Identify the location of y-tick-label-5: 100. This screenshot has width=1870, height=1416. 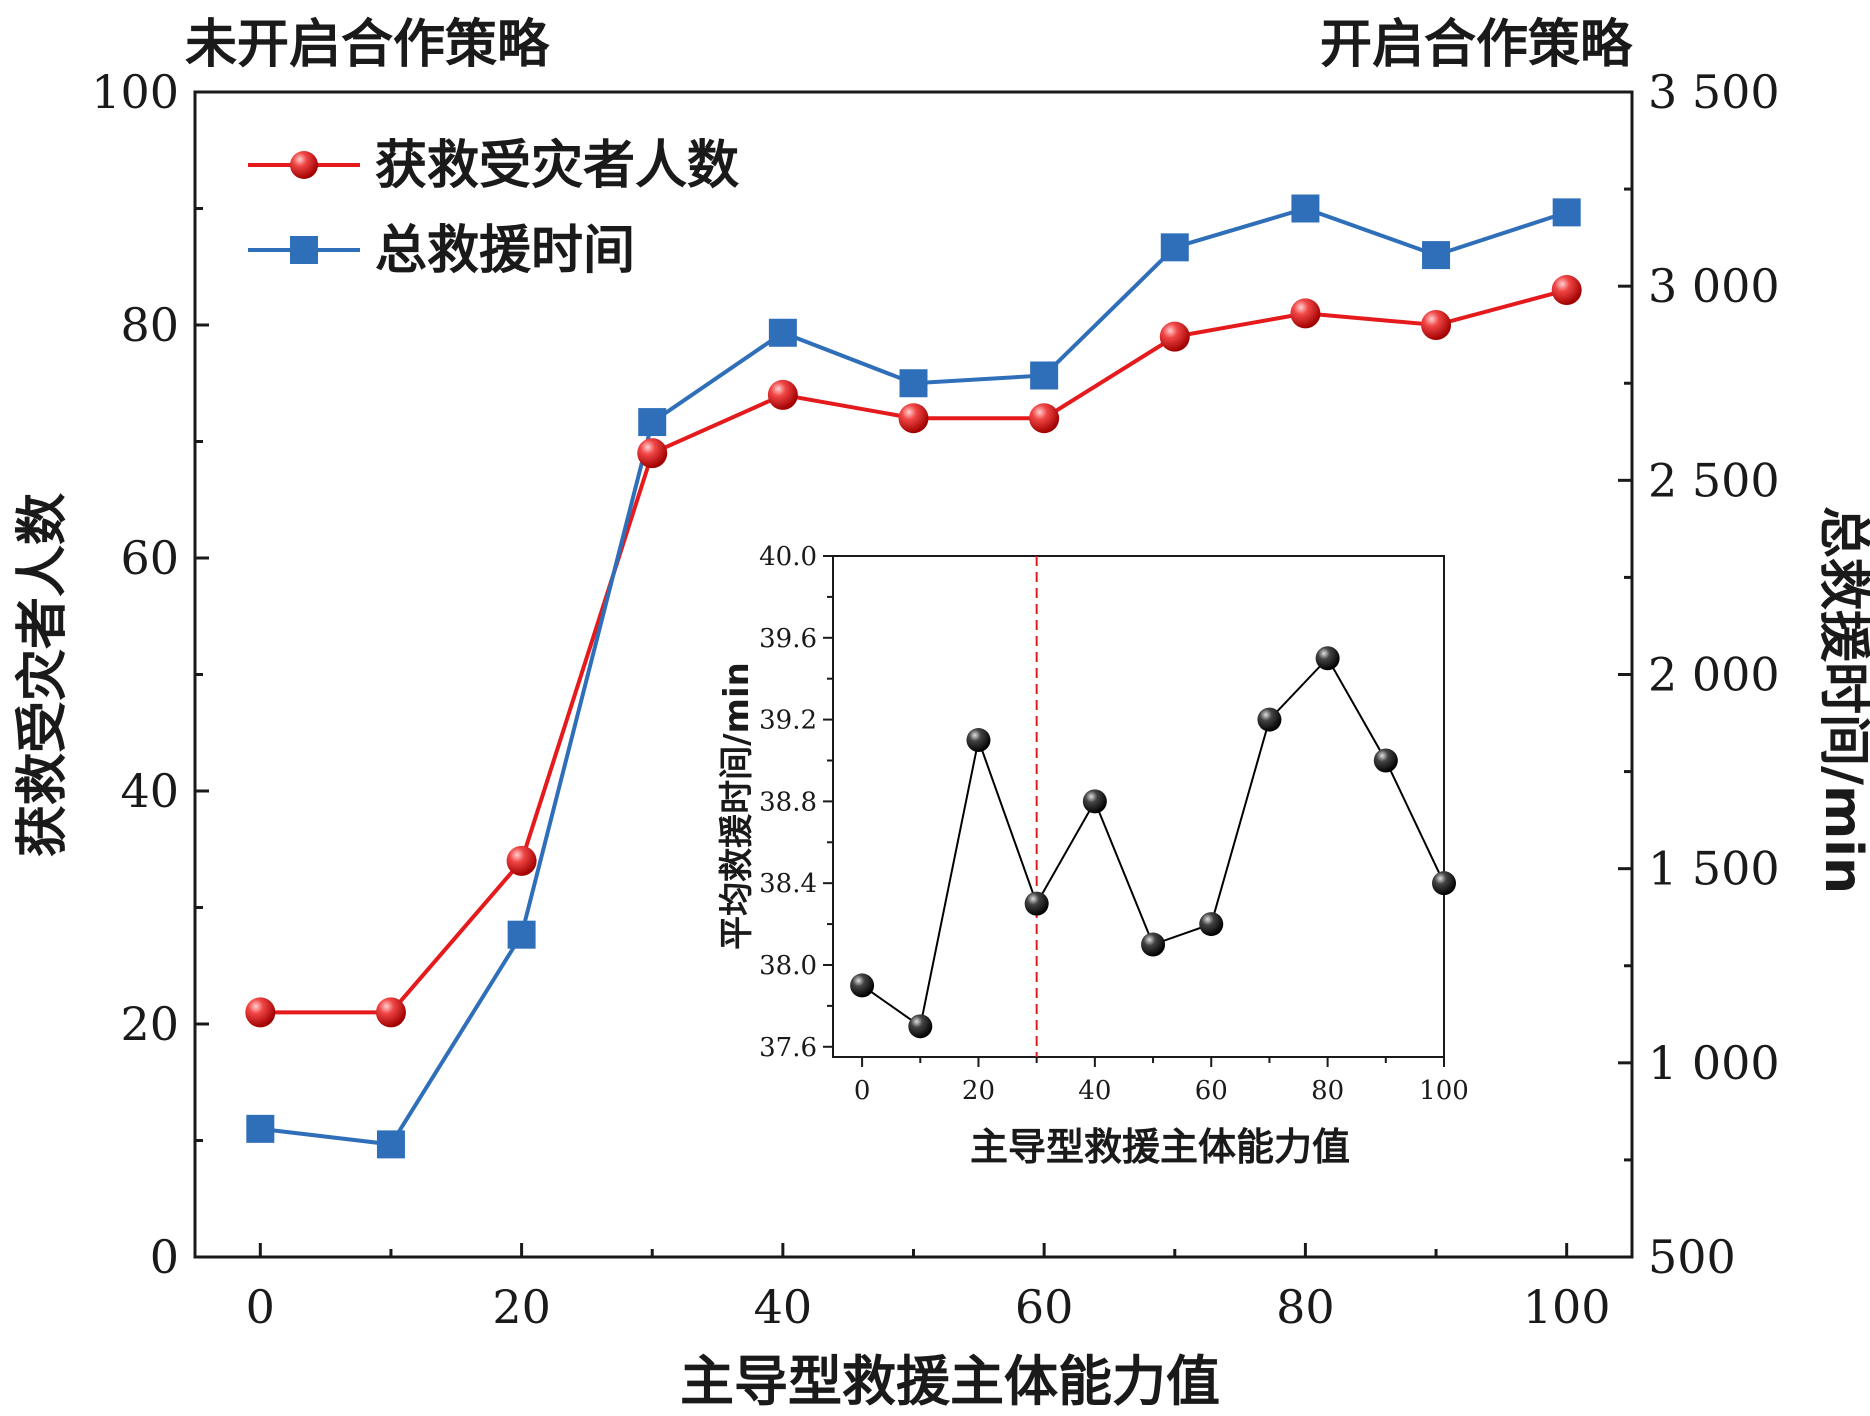
(135, 92).